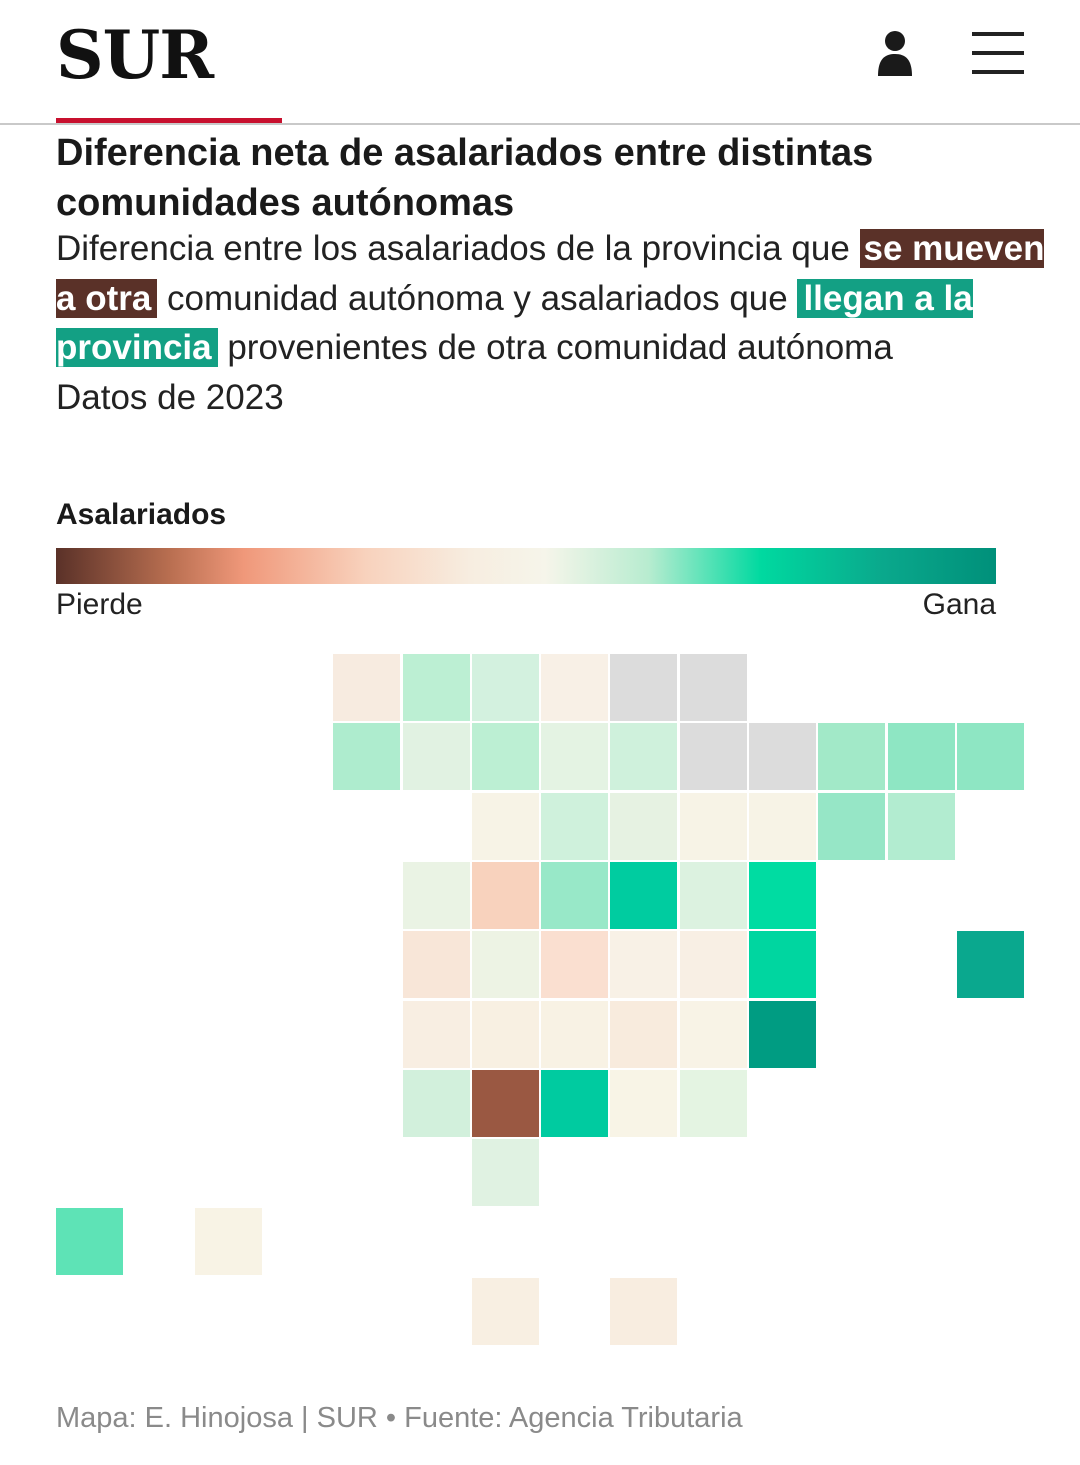  What do you see at coordinates (169, 120) in the screenshot?
I see `logo-underline` at bounding box center [169, 120].